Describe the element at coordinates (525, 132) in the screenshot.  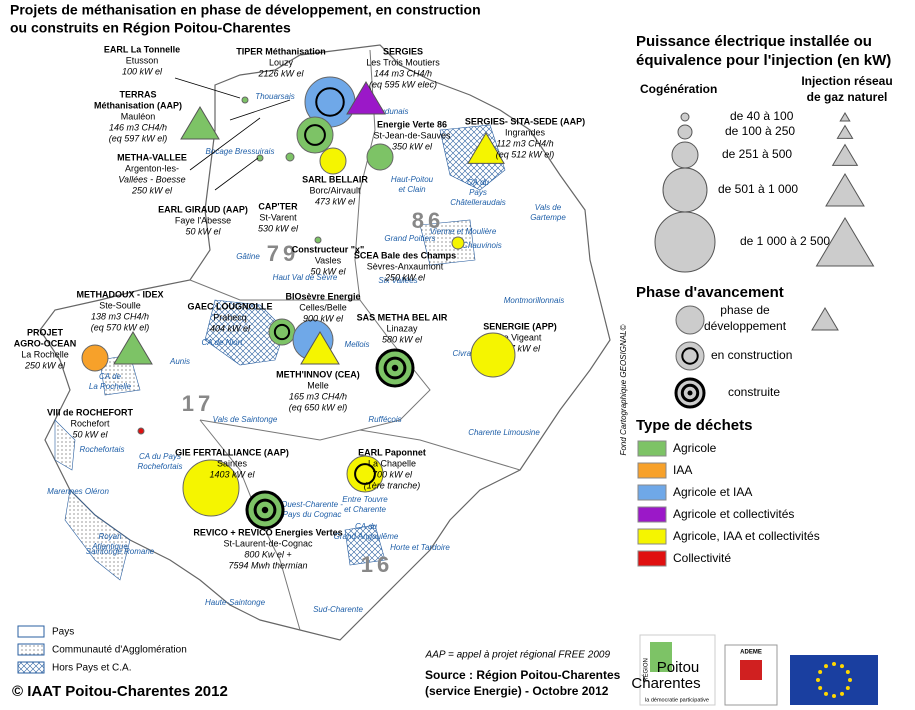
I see `project-label: Ingrandes` at that location.